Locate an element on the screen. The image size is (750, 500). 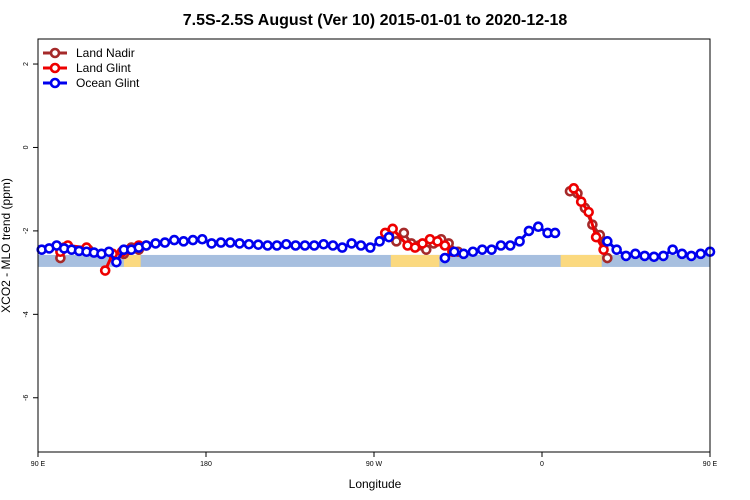
legend-label: Land Glint is located at coordinates (103, 68).